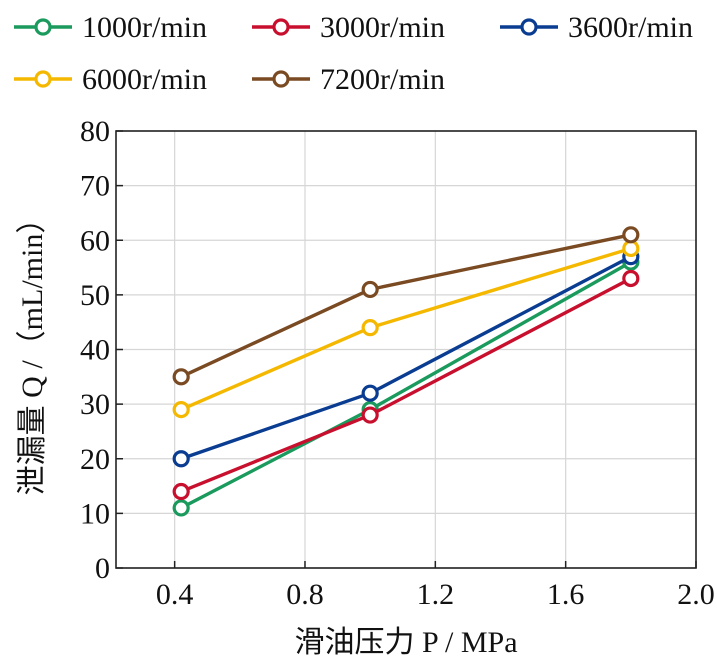  I want to click on x-tick-label: 1.2, so click(436, 594).